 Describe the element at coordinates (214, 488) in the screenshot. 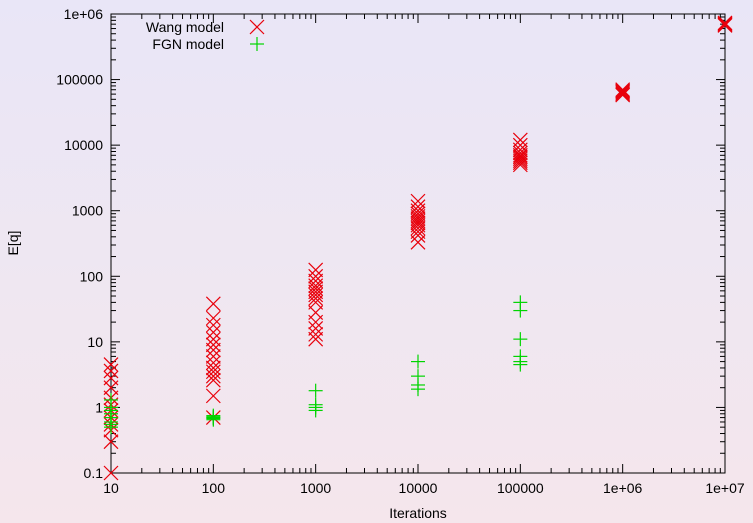

I see `x-tick-label: 100` at that location.